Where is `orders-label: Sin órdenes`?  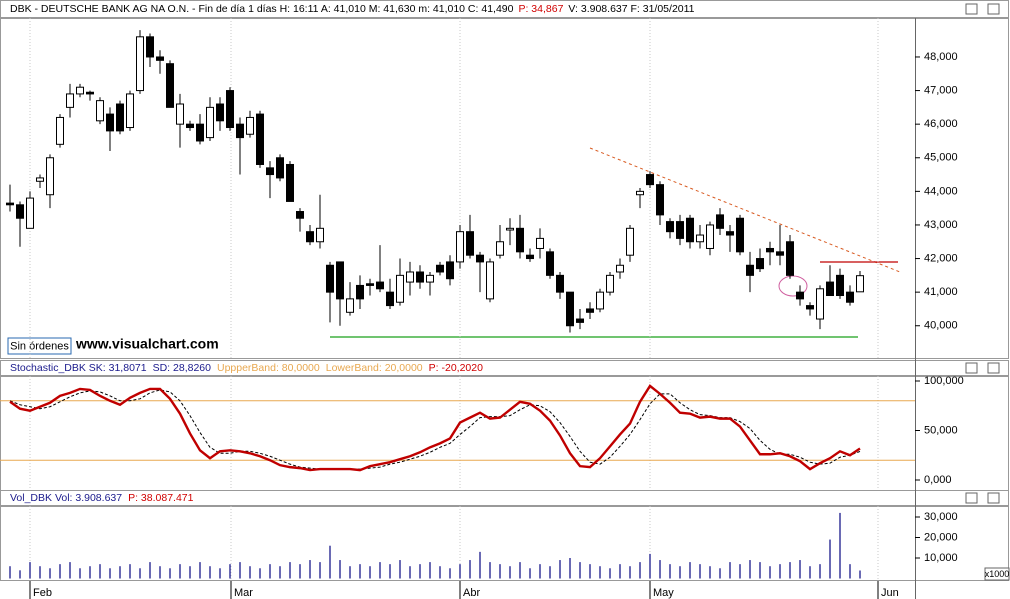
orders-label: Sin órdenes is located at coordinates (39, 346).